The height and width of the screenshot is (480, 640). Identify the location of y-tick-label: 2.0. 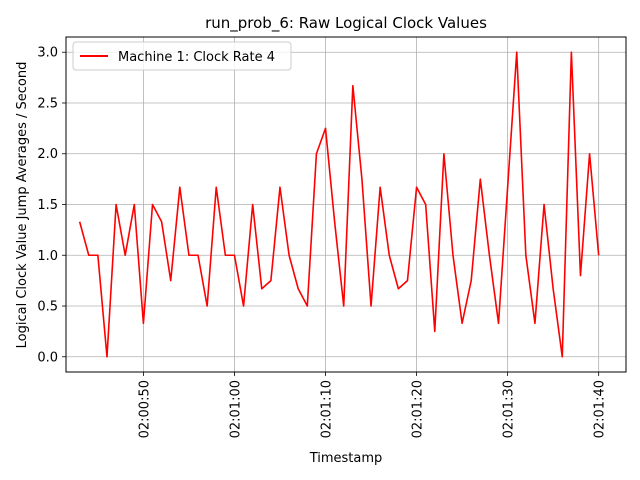
(47, 154).